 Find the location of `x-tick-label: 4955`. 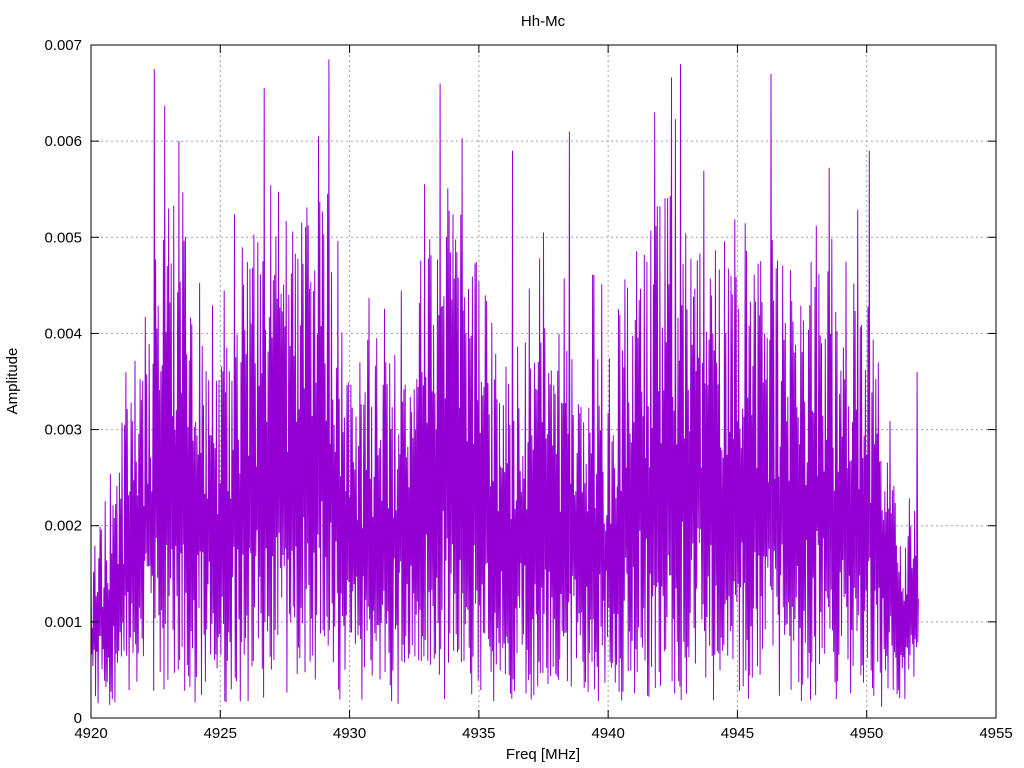

x-tick-label: 4955 is located at coordinates (995, 733).